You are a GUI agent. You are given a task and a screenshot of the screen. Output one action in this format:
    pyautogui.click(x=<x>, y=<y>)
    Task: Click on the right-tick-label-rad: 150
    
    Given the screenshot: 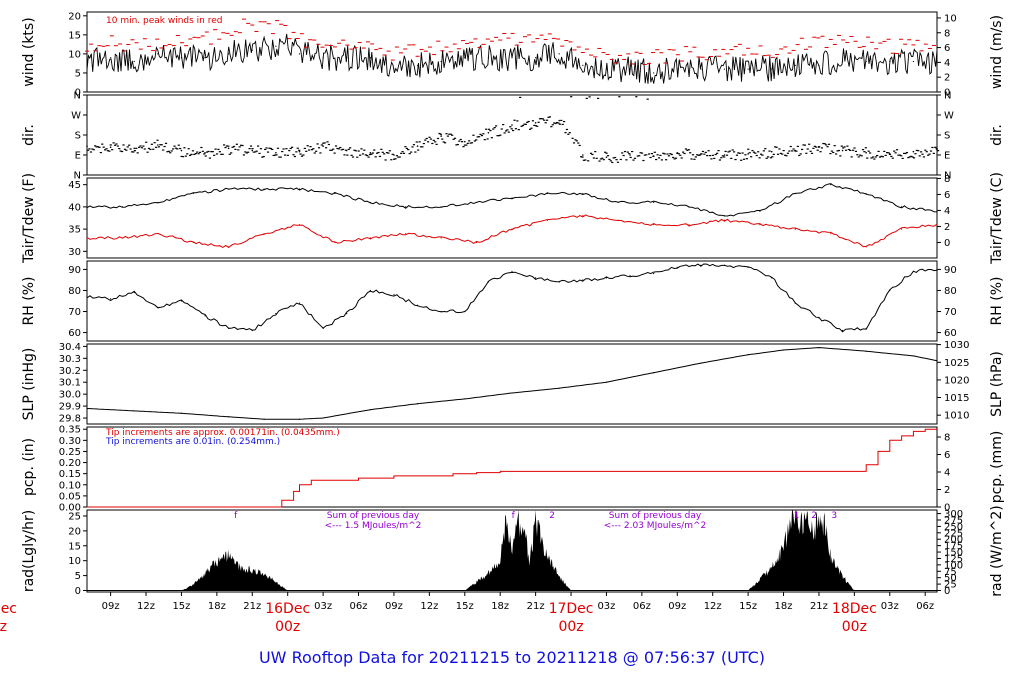 What is the action you would take?
    pyautogui.click(x=953, y=553)
    